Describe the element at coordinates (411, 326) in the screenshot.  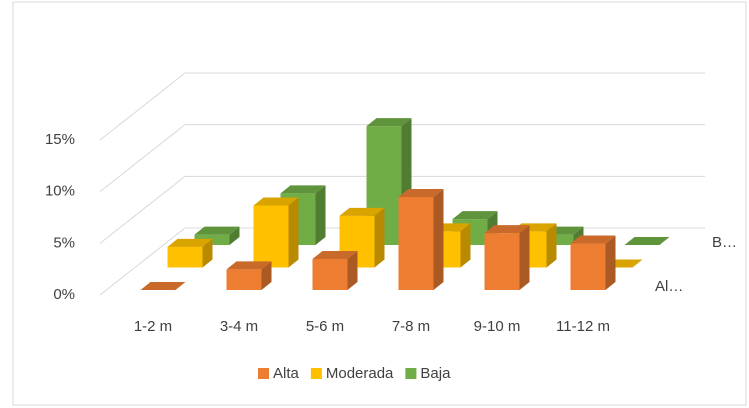
I see `x-tick-label: 7-8 m` at that location.